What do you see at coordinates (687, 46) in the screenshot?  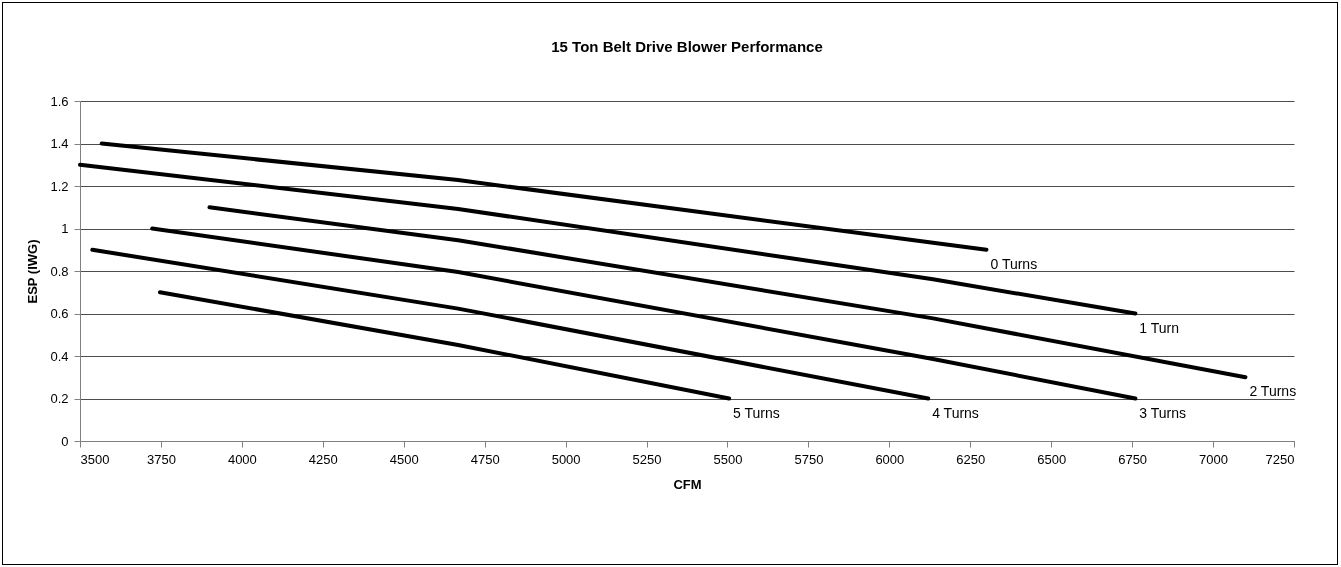 I see `chart-title: 15 Ton Belt Drive Blower Performance` at bounding box center [687, 46].